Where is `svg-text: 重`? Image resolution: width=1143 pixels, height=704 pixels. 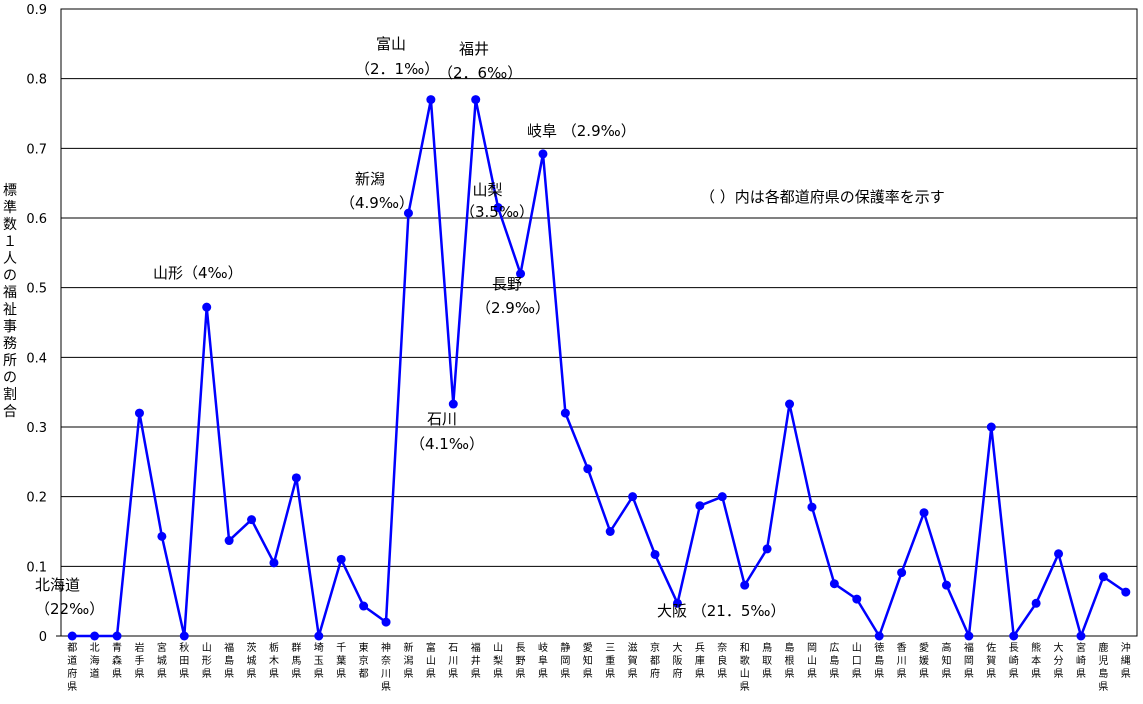 svg-text: 重 is located at coordinates (610, 660).